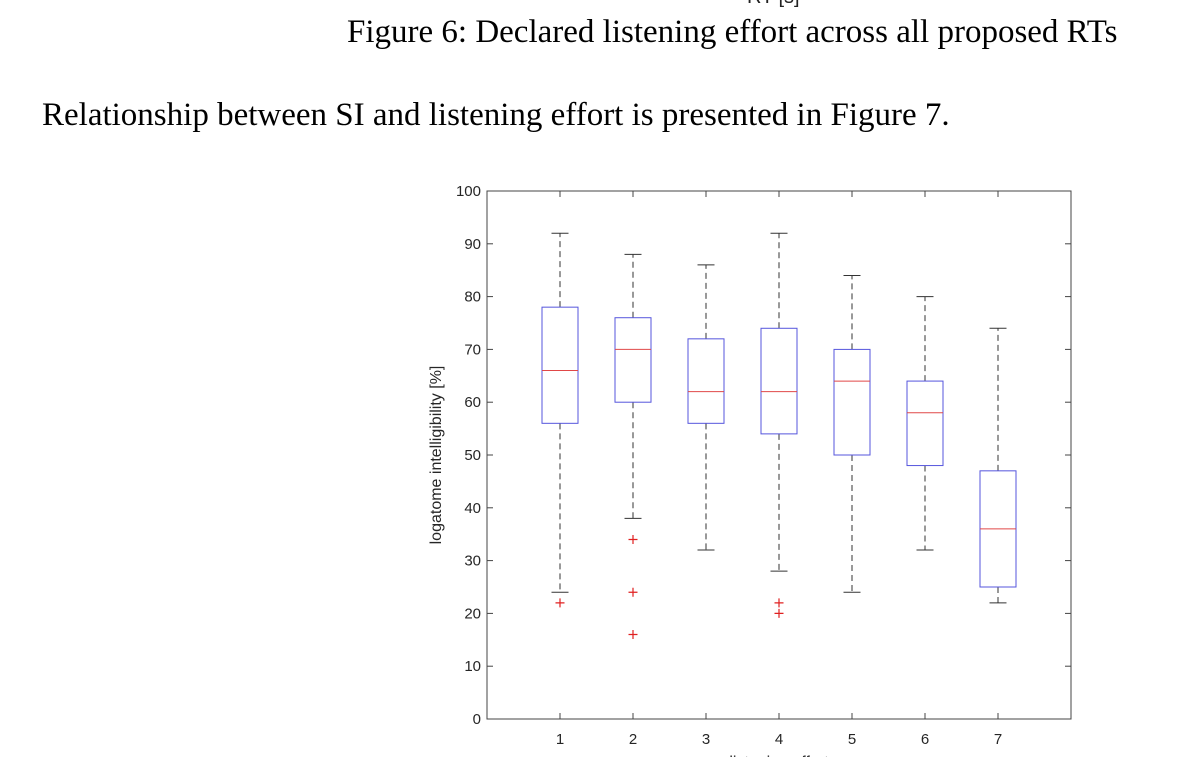 This screenshot has height=757, width=1198. I want to click on x-axis-label: listening effort, so click(779, 755).